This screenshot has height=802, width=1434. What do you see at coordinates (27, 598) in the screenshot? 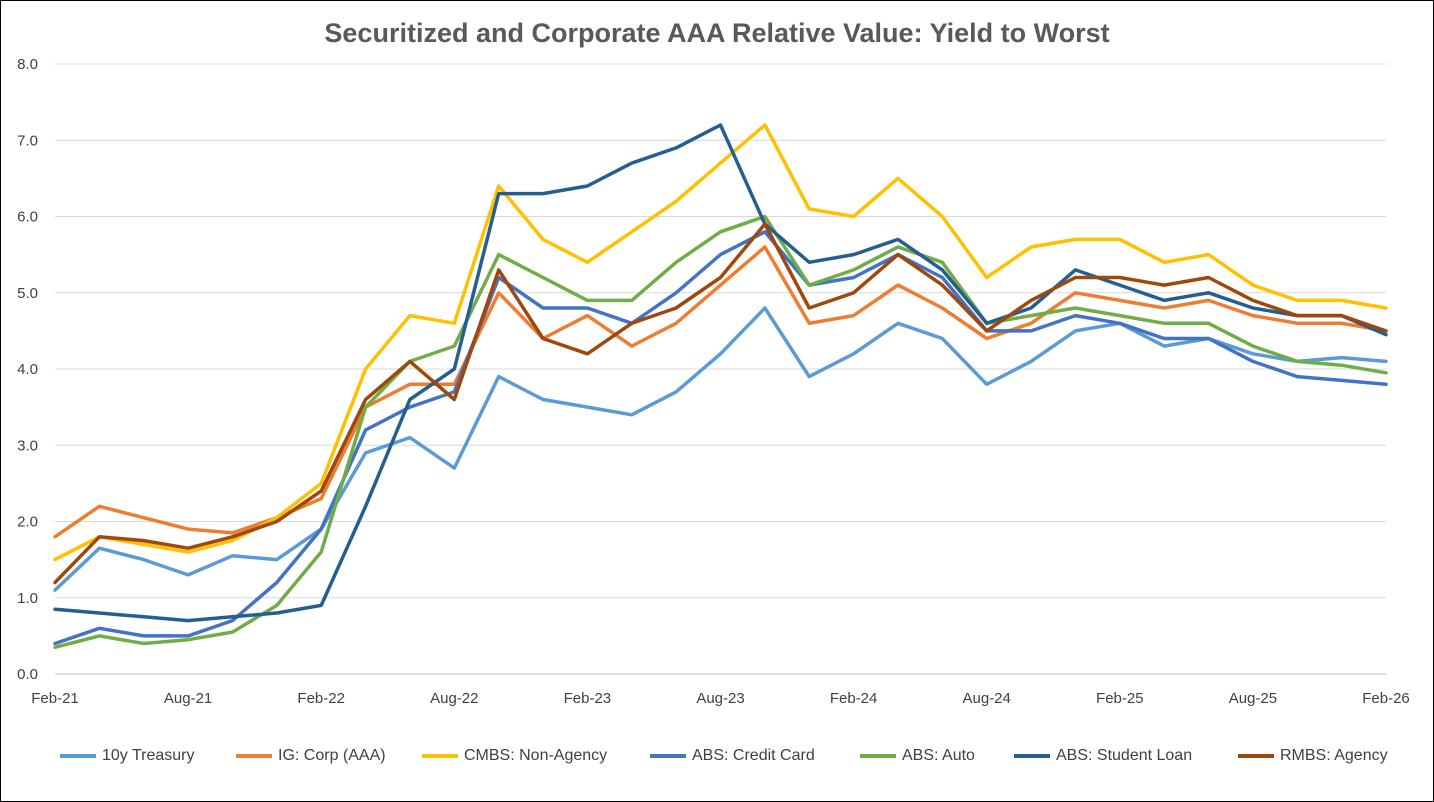
I see `y-tick-label: 1.0` at bounding box center [27, 598].